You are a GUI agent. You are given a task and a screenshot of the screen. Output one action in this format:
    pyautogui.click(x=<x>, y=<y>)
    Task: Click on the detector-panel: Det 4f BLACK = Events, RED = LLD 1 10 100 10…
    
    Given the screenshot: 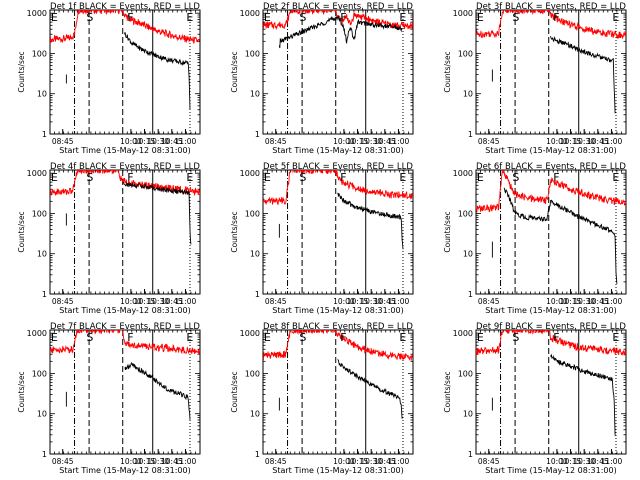 What is the action you would take?
    pyautogui.click(x=109, y=238)
    